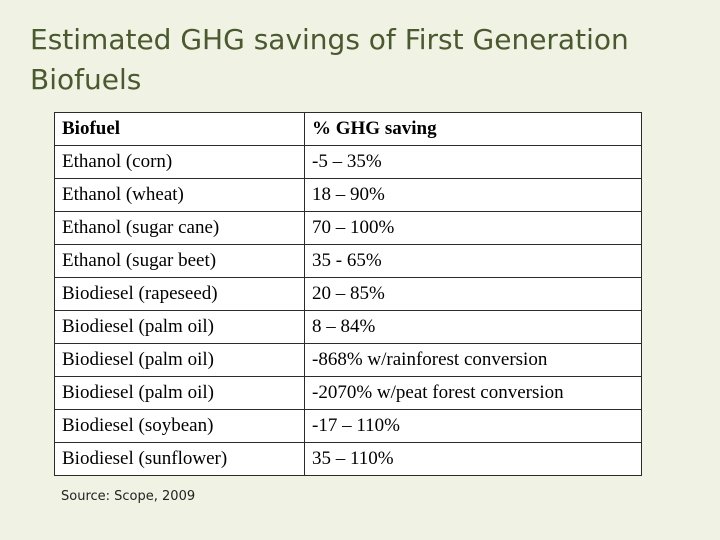 The image size is (720, 540). What do you see at coordinates (179, 129) in the screenshot?
I see `column-header-biofuel: Biofuel` at bounding box center [179, 129].